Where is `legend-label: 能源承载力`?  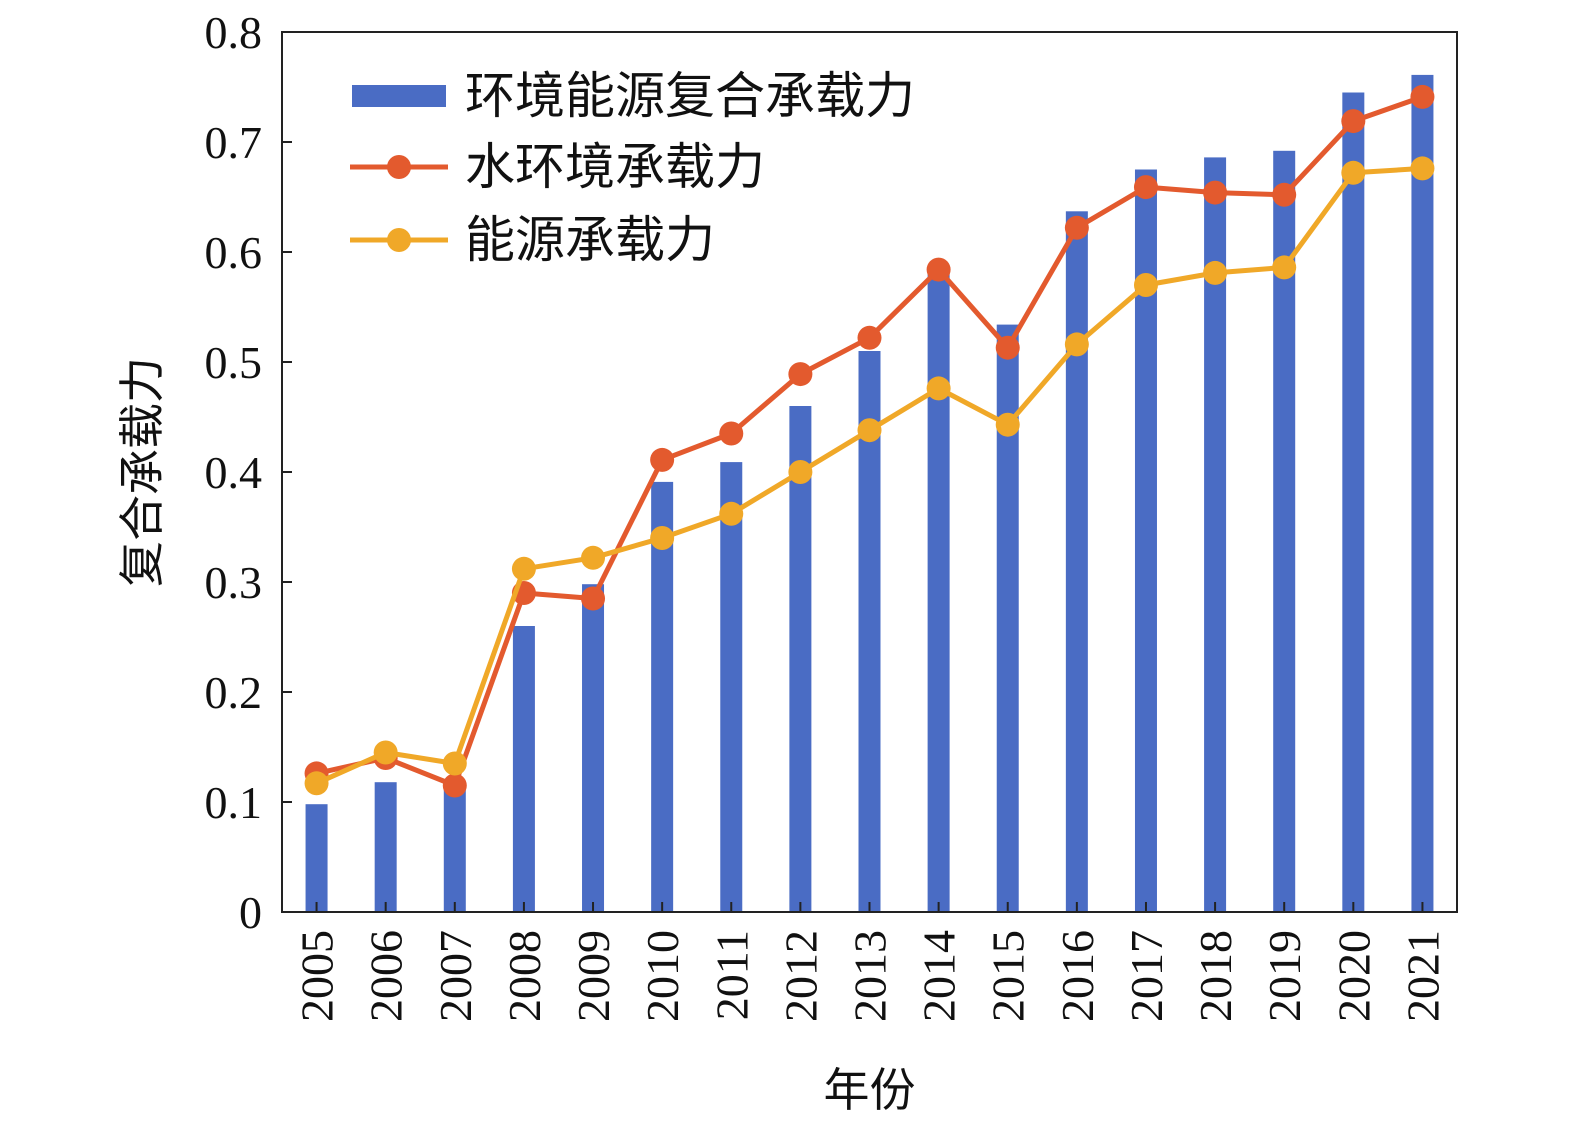 legend-label: 能源承载力 is located at coordinates (590, 240).